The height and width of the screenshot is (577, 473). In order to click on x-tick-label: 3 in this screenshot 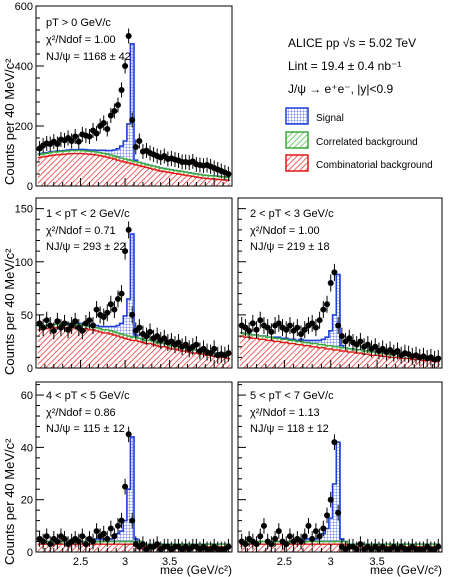, I will do `click(125, 562)`.